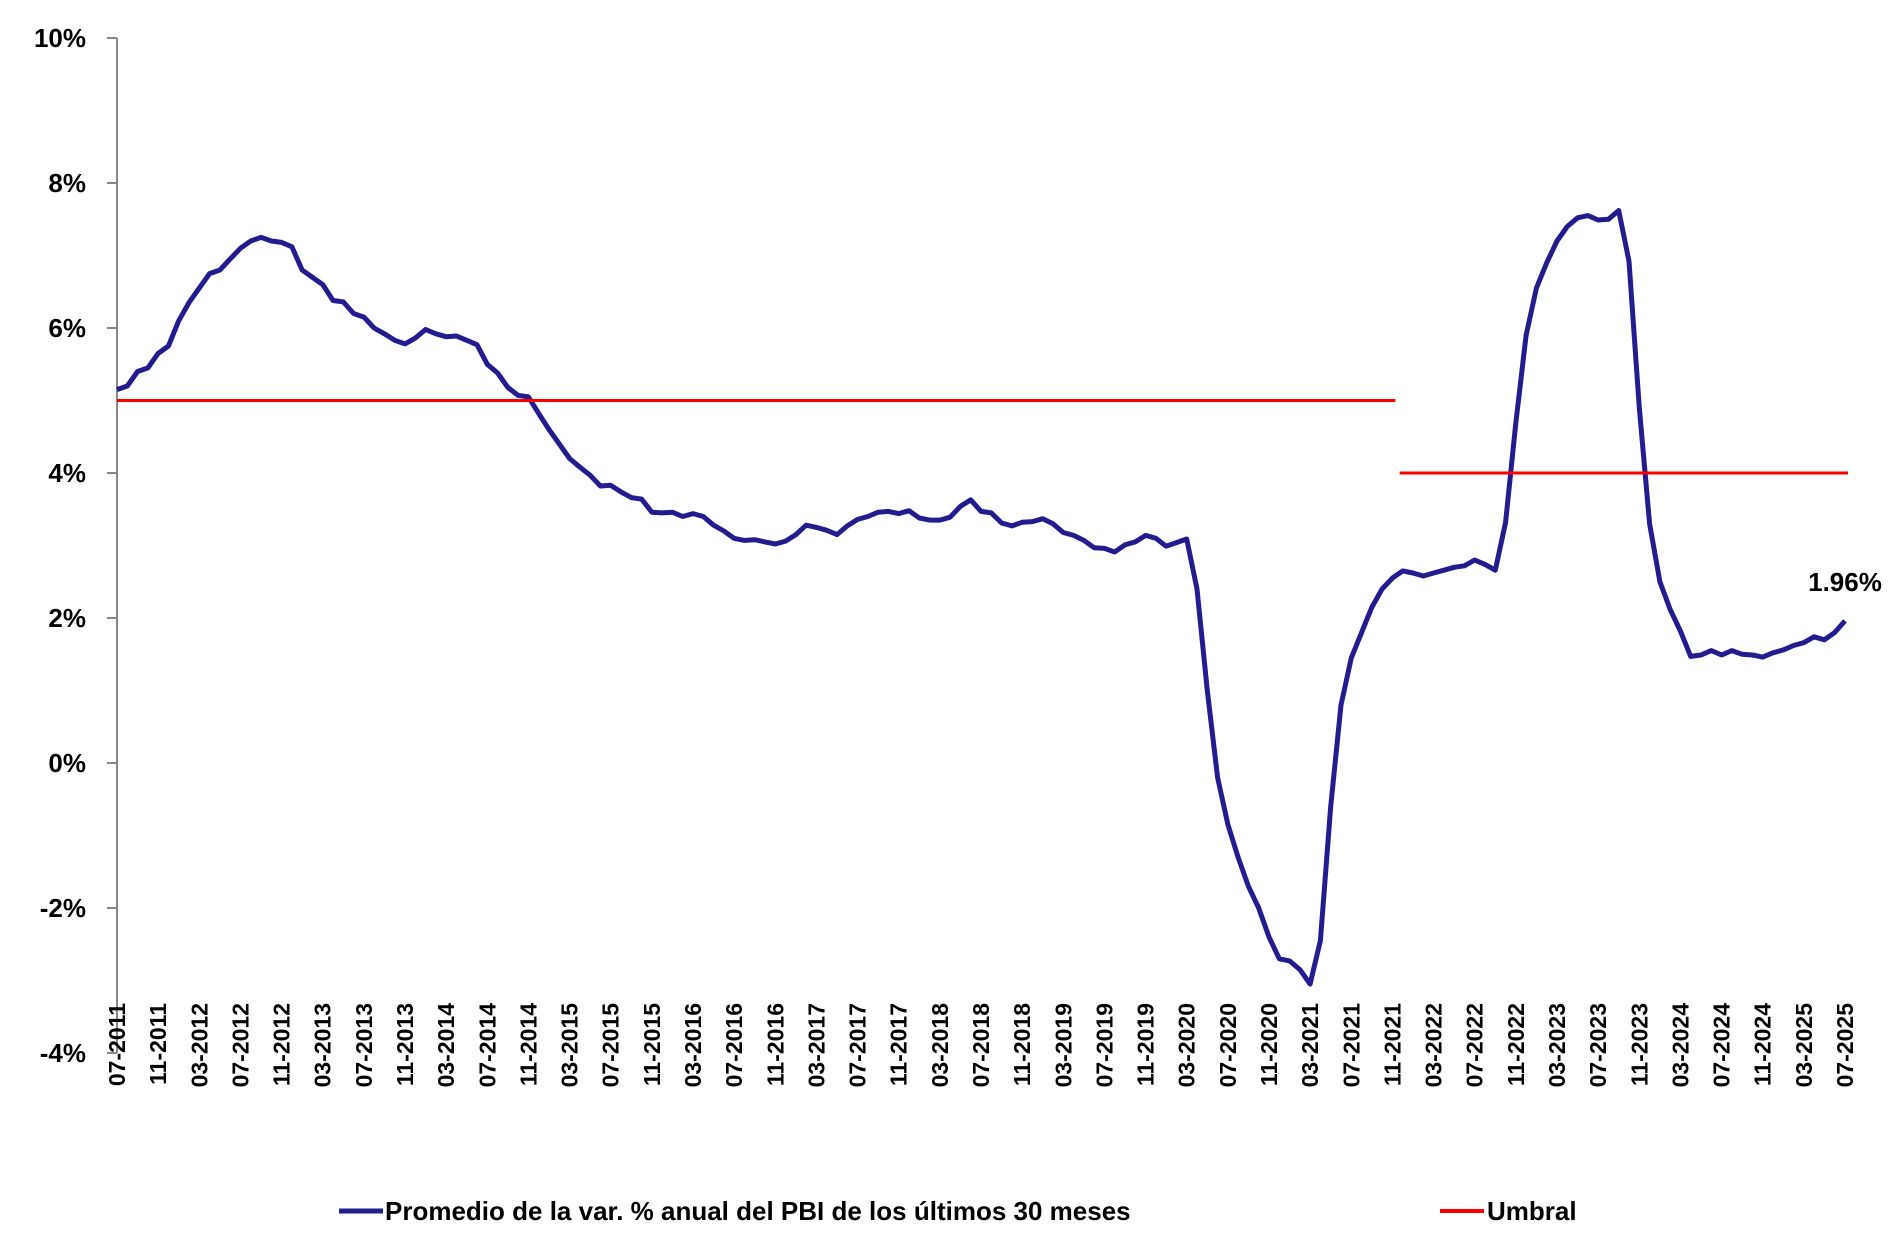  I want to click on x-tick-label: 03-2015, so click(570, 1045).